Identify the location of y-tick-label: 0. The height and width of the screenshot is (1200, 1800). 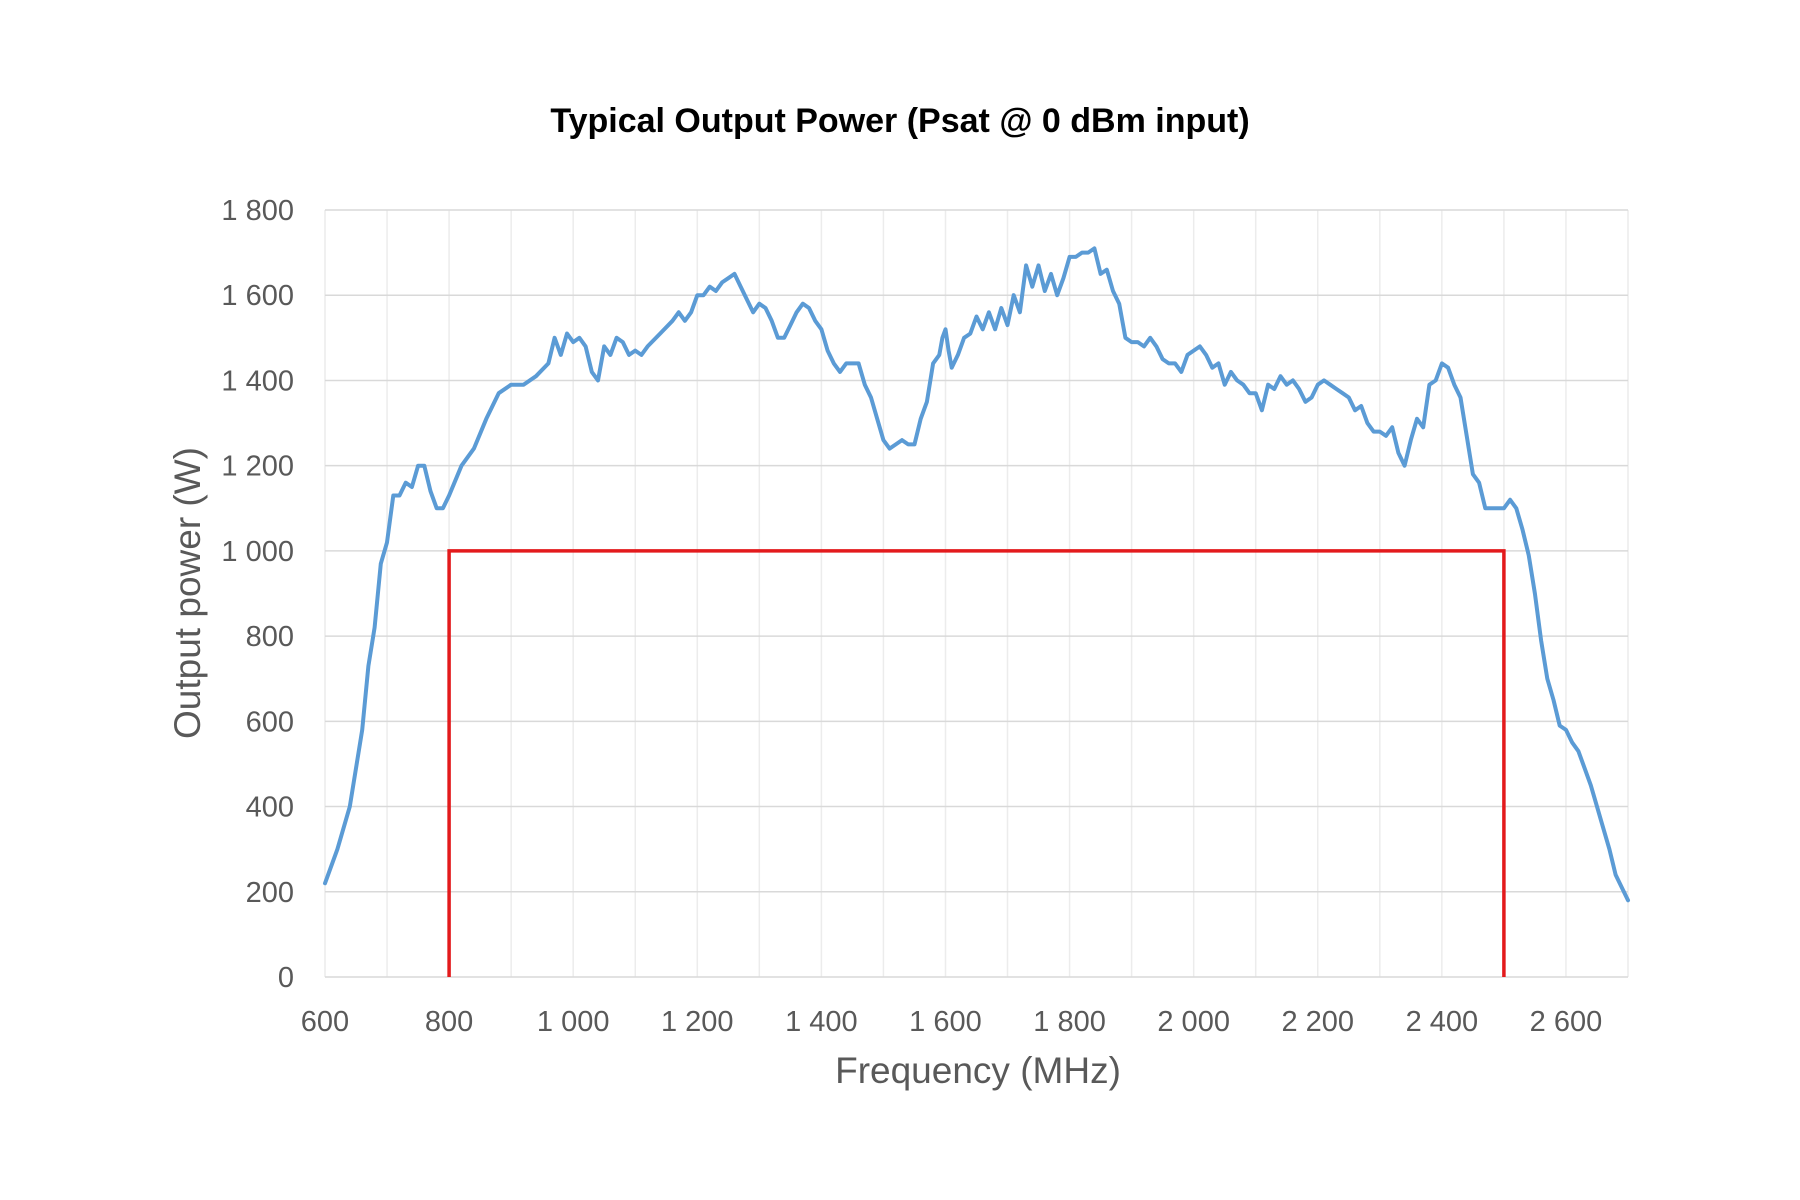
(286, 978).